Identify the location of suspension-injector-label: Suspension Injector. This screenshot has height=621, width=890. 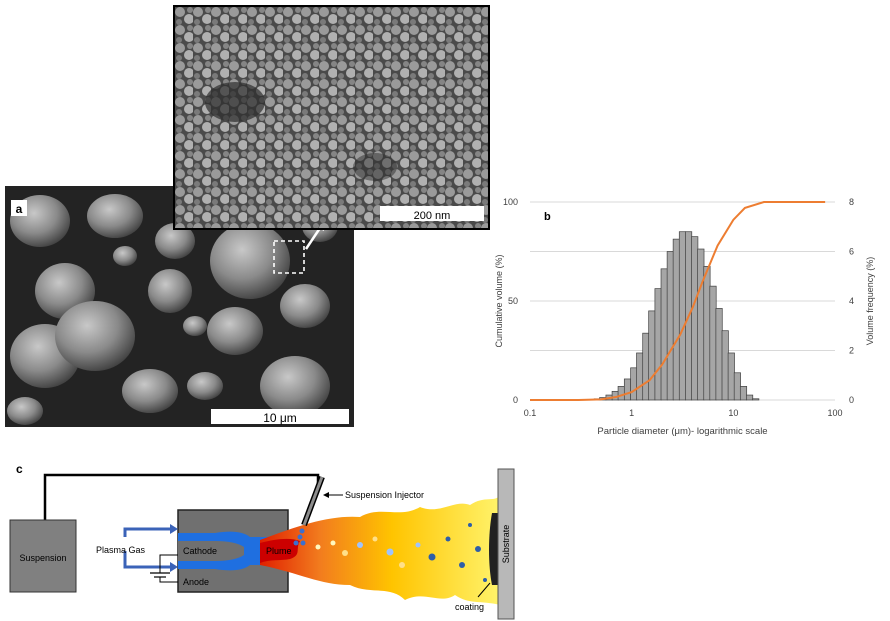
(384, 495).